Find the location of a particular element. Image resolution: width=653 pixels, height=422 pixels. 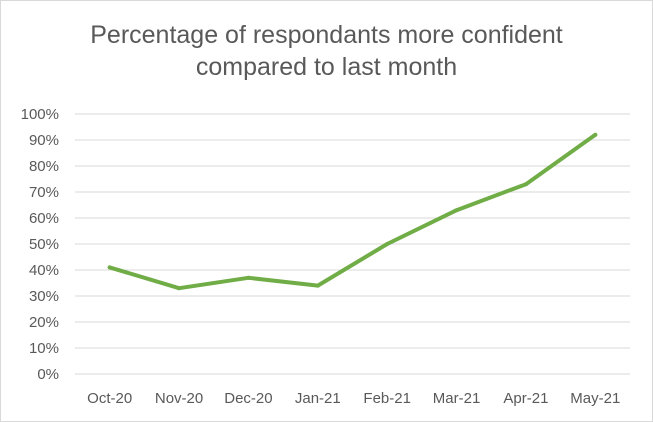

x-tick-label: Feb-21 is located at coordinates (387, 398).